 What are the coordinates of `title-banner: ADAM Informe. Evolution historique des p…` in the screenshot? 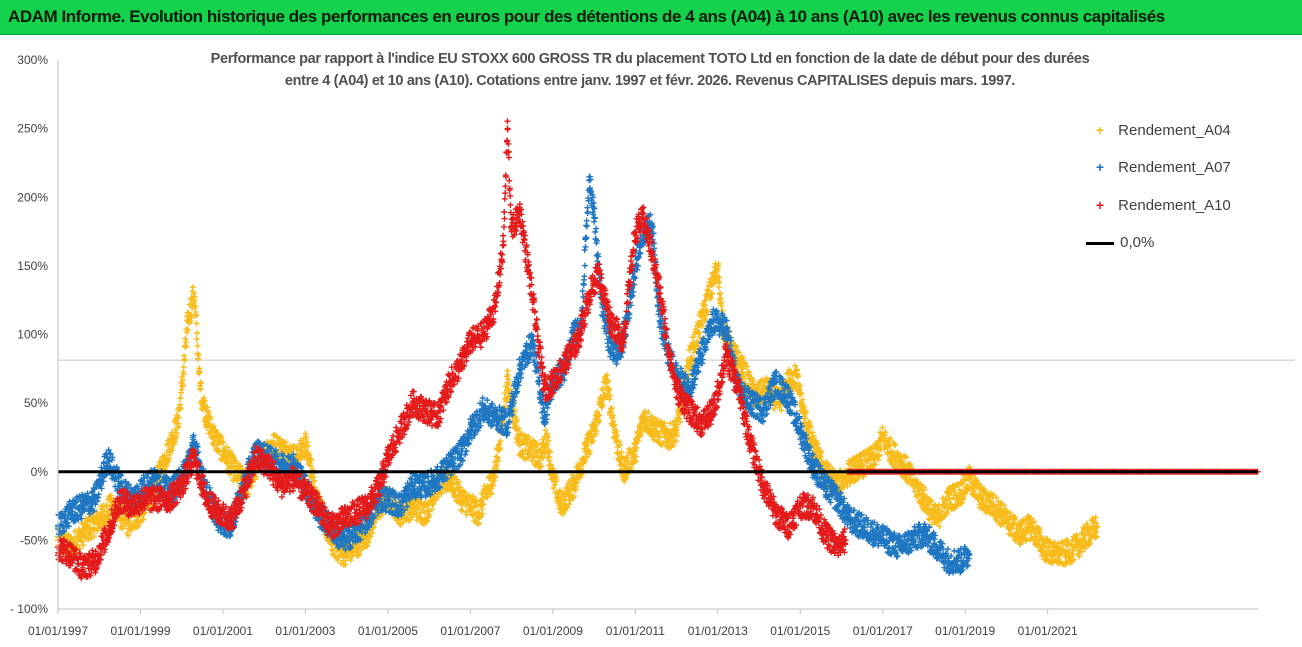 It's located at (651, 17).